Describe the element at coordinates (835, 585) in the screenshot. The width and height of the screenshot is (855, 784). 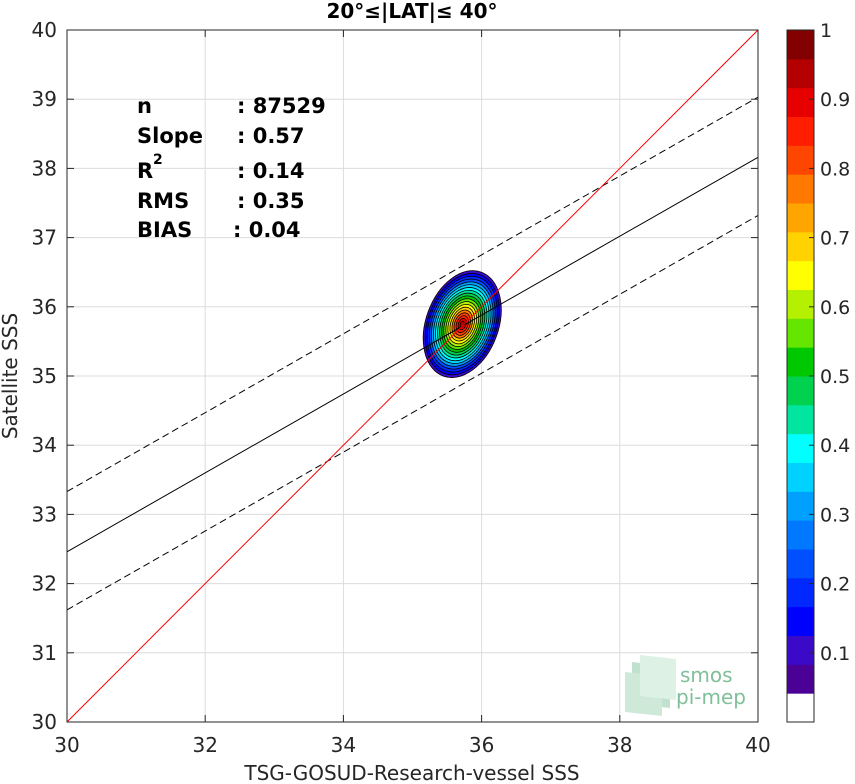
I see `colorbar-tick-label: 0.2` at that location.